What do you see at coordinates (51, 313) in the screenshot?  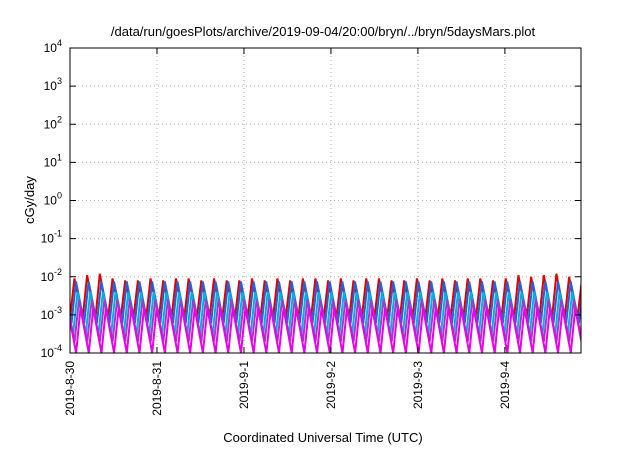 I see `y-tick-label: 10⁻³` at bounding box center [51, 313].